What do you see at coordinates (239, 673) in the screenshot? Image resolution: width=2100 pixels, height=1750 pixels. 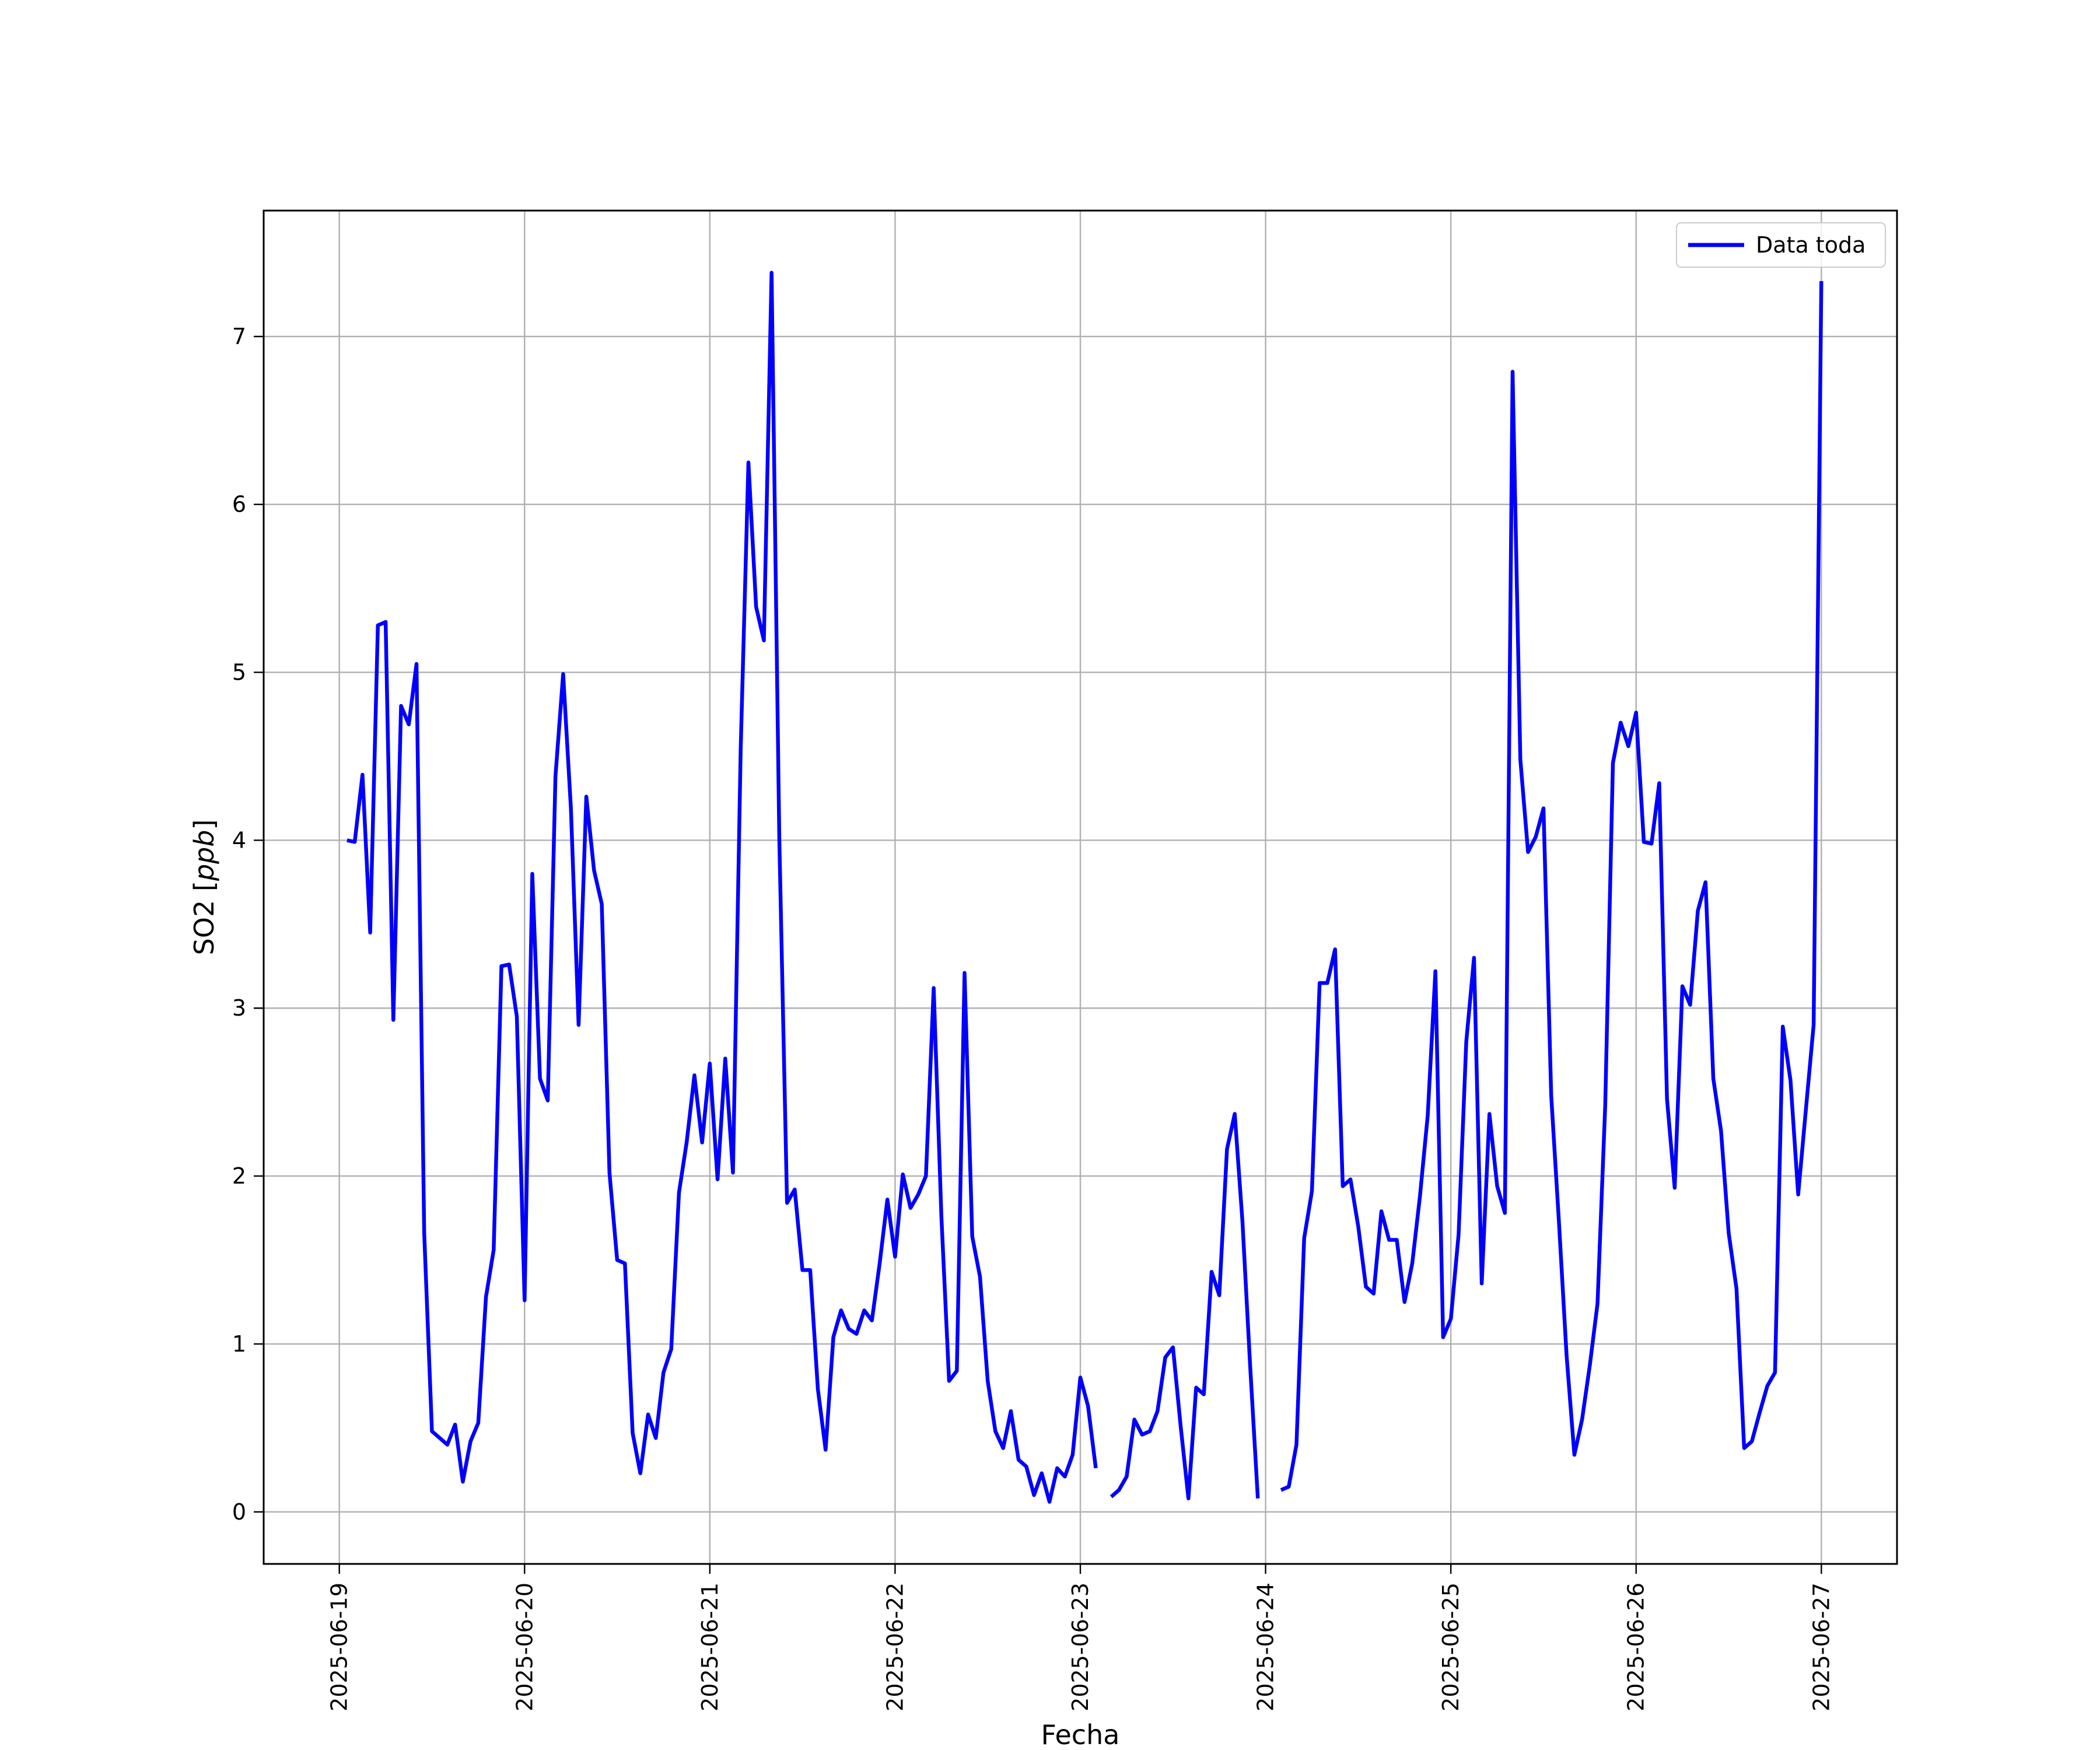 I see `y-tick-label-5: 5` at bounding box center [239, 673].